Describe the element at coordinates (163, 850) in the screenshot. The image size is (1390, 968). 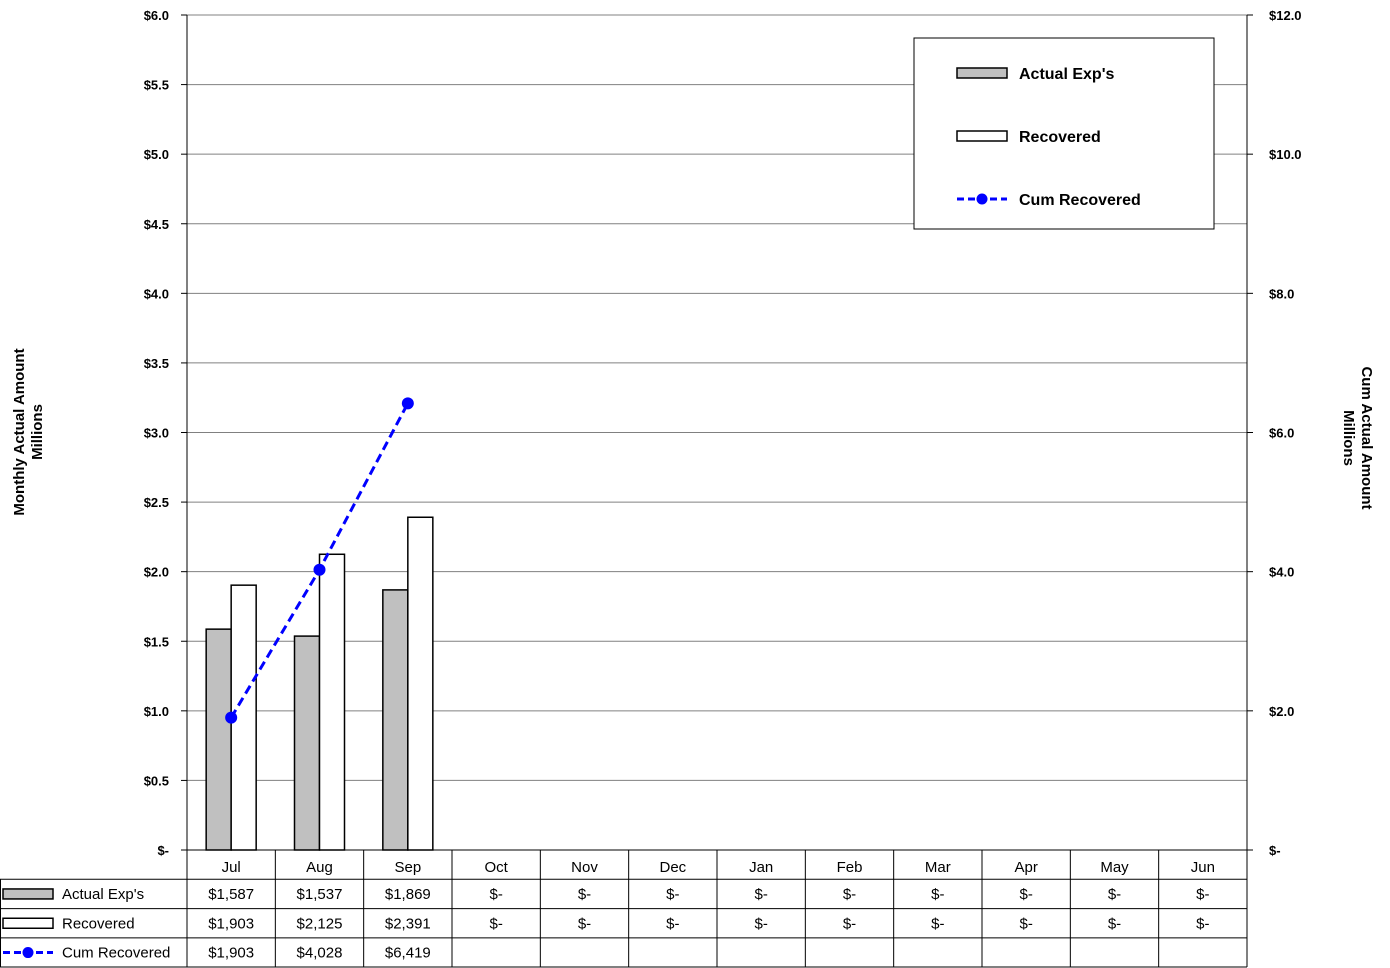
I see `left-tick-label: $-` at that location.